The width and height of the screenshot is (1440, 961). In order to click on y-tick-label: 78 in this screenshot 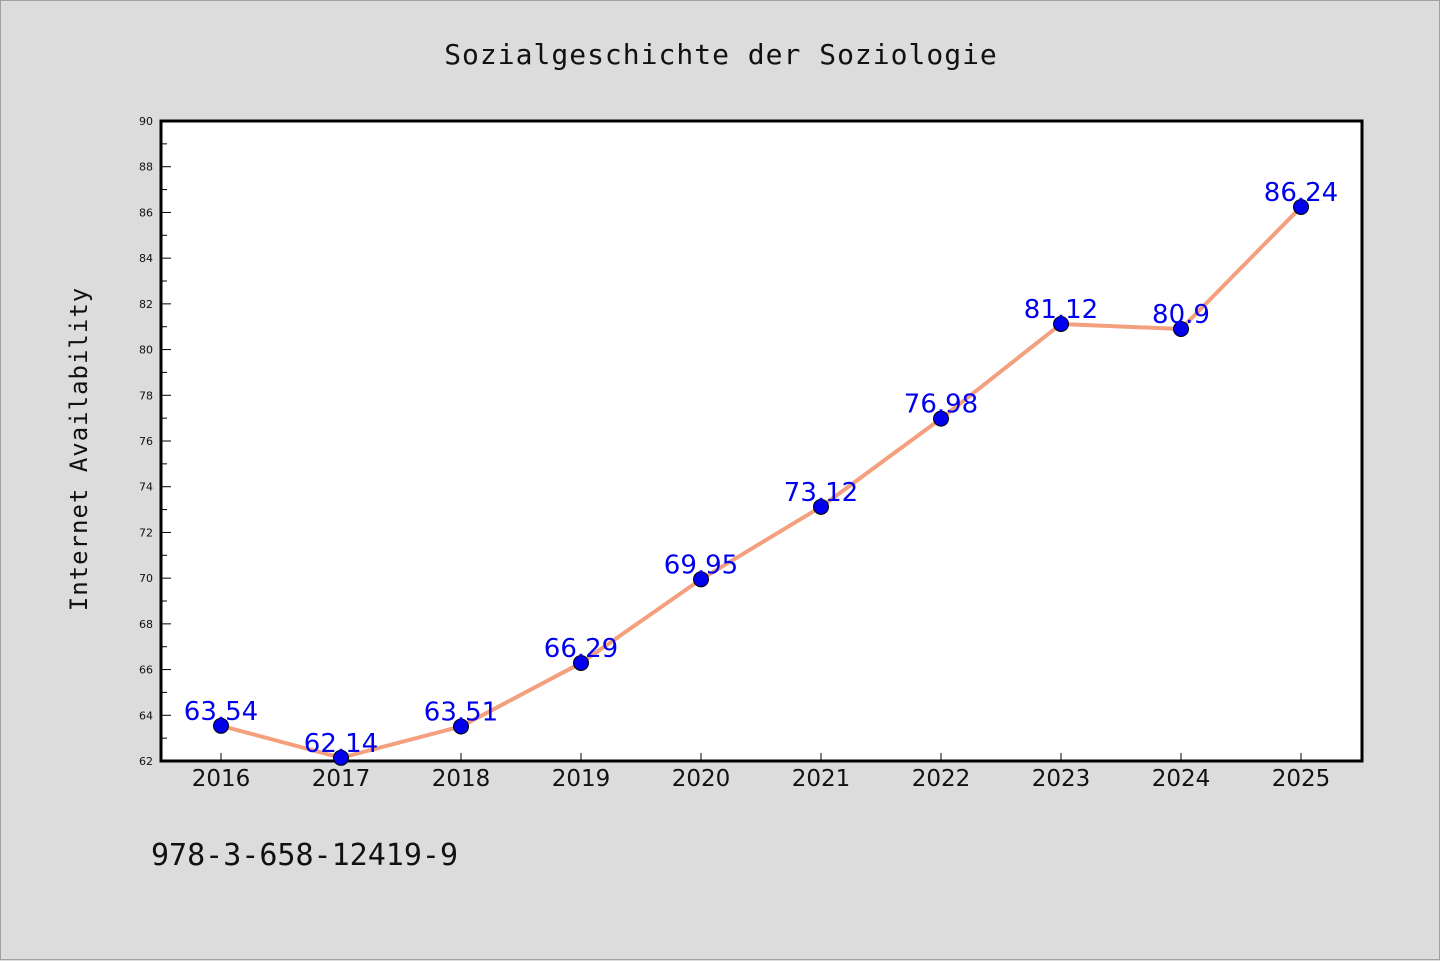, I will do `click(146, 395)`.